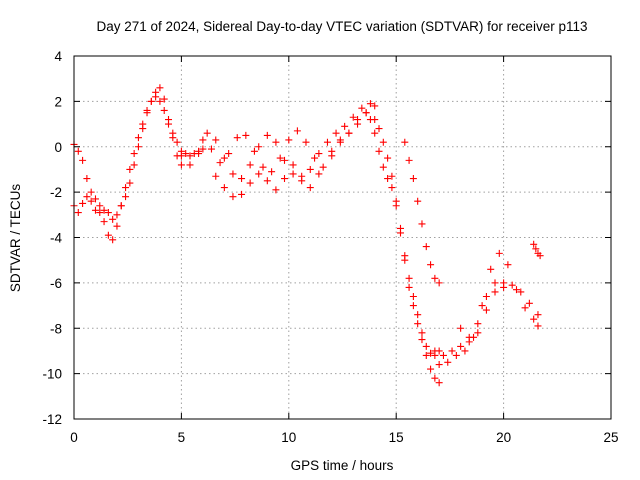 Image resolution: width=640 pixels, height=480 pixels. What do you see at coordinates (503, 437) in the screenshot?
I see `x-tick-label: 20` at bounding box center [503, 437].